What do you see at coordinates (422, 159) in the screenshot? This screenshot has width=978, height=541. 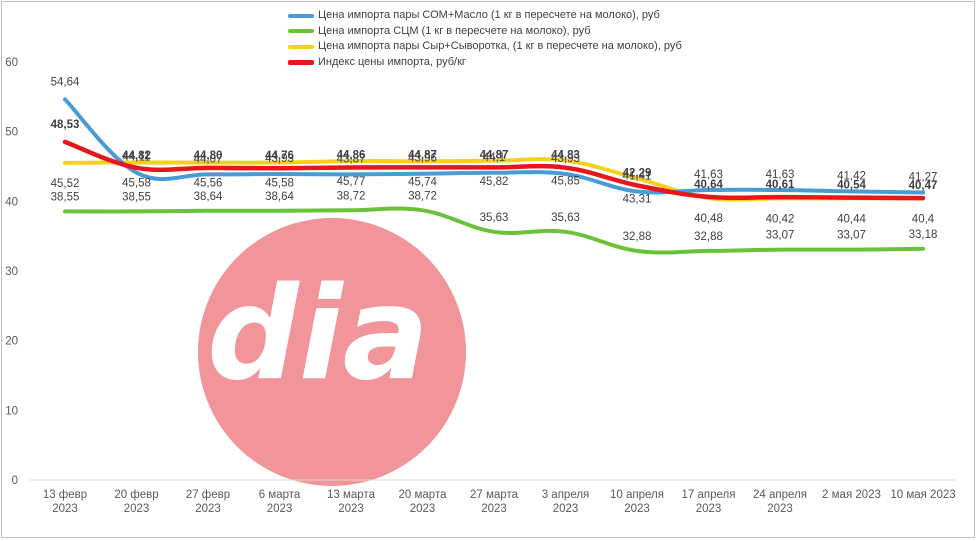 I see `data-label: 43,96` at bounding box center [422, 159].